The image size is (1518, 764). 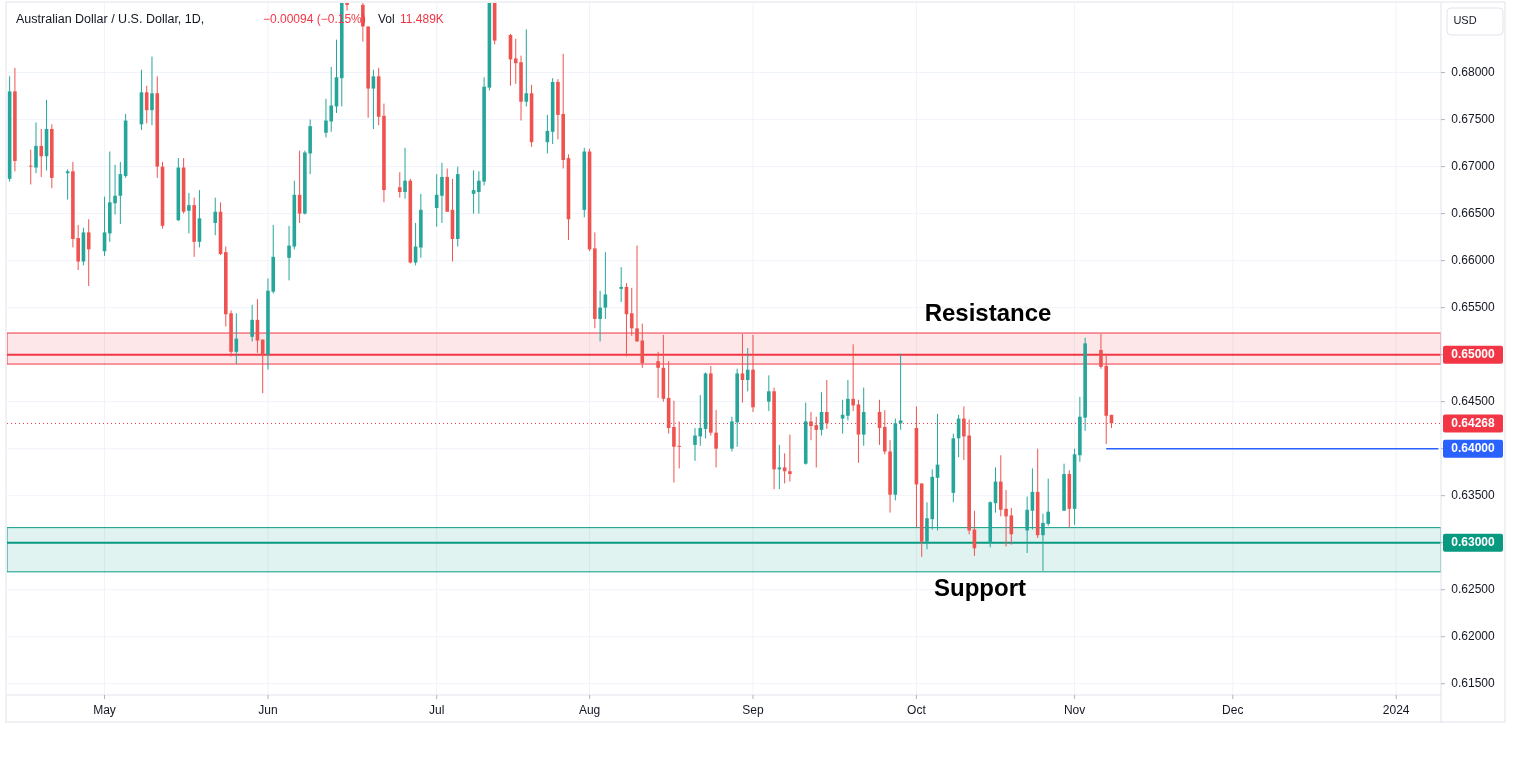 I want to click on band-label: Support, so click(x=980, y=588).